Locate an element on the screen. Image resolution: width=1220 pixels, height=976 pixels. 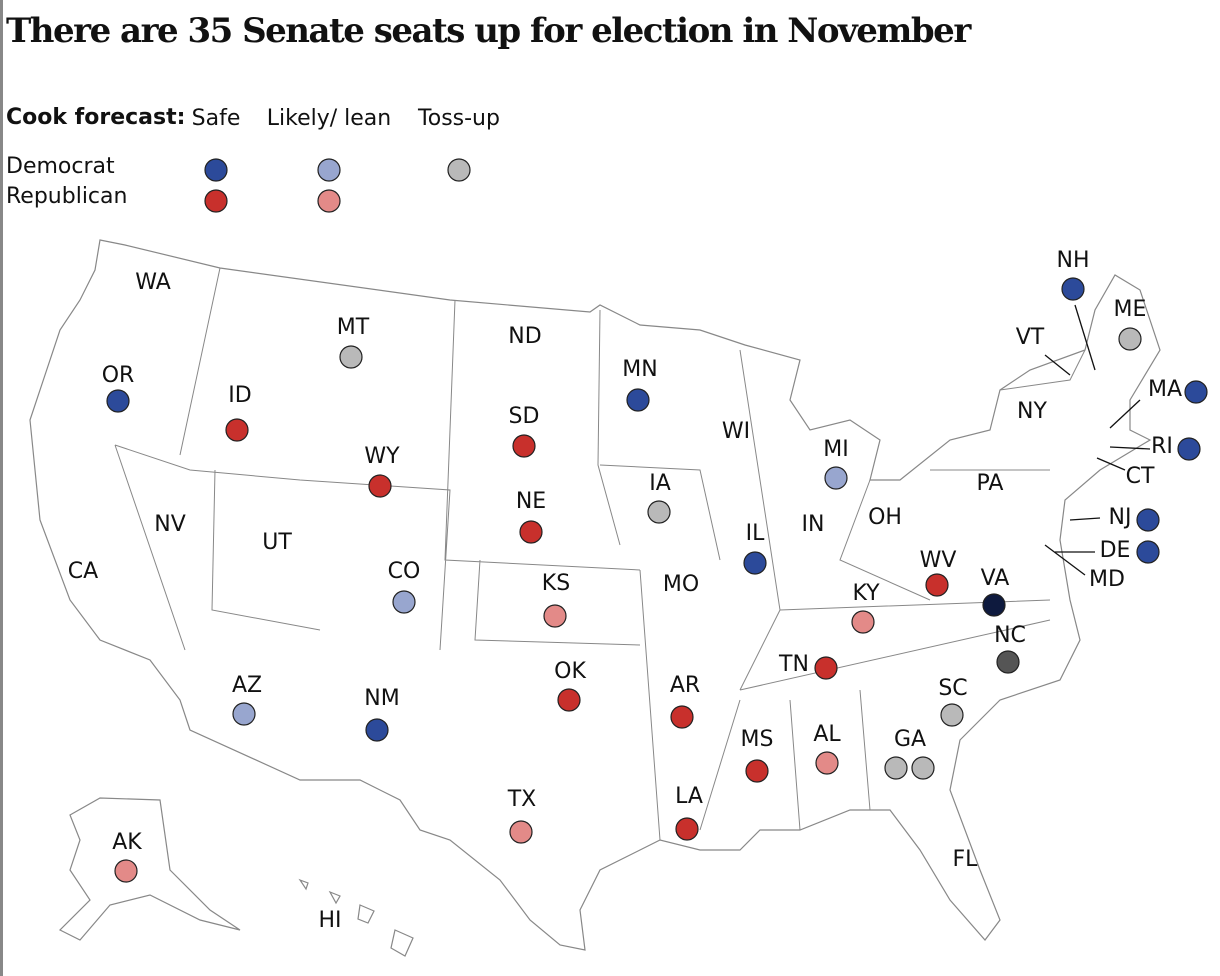
legend-row: Republican is located at coordinates (66, 196).